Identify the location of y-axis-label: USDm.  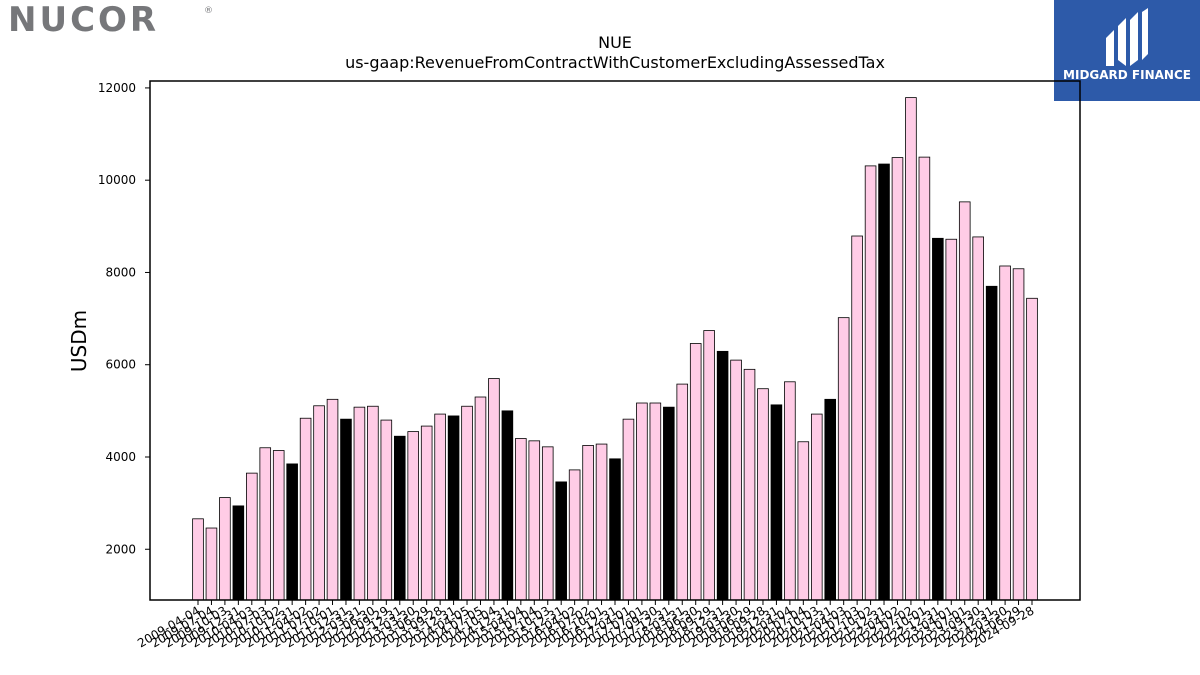
(79, 341).